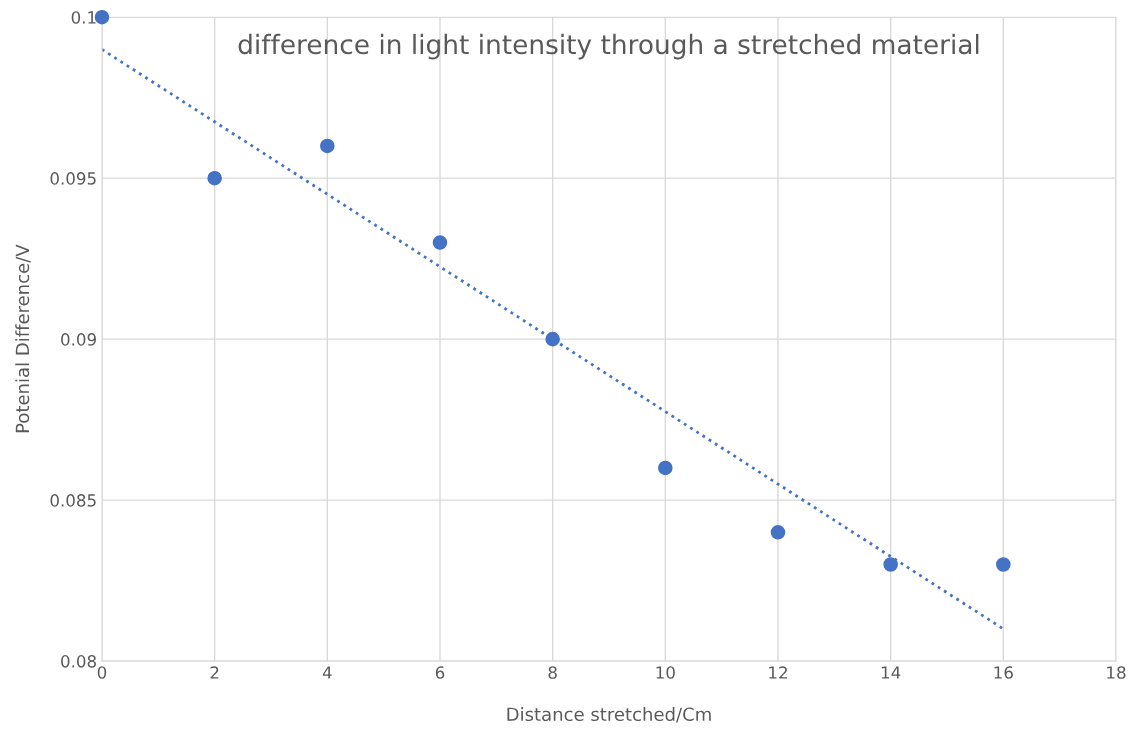 The width and height of the screenshot is (1133, 747). I want to click on x-tick-label: 10, so click(665, 672).